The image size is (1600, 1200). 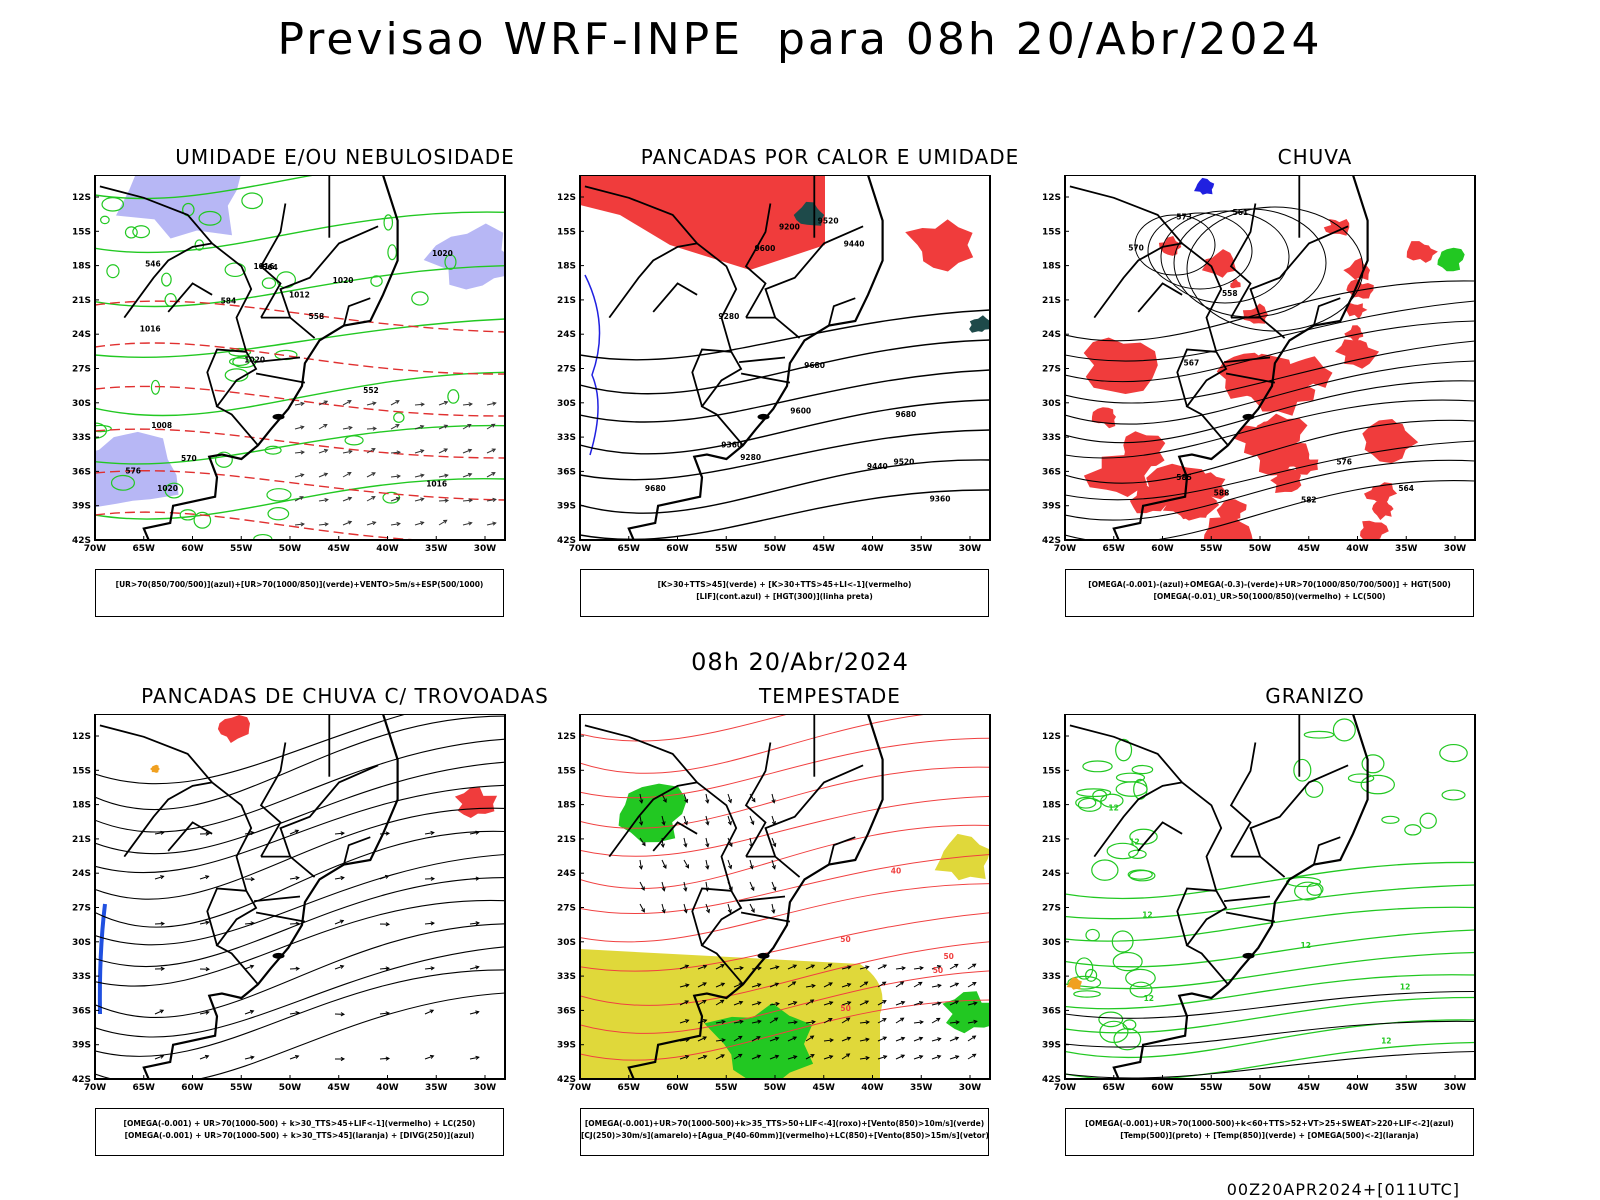 I want to click on humidity-contour, so click(x=113, y=271).